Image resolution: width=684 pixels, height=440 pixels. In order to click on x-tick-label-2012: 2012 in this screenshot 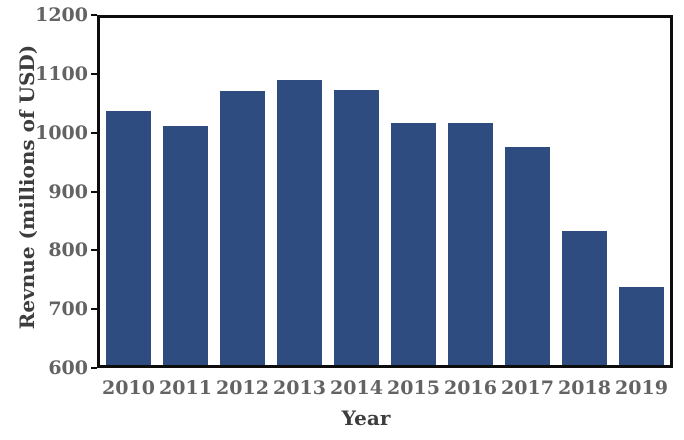, I will do `click(242, 388)`.